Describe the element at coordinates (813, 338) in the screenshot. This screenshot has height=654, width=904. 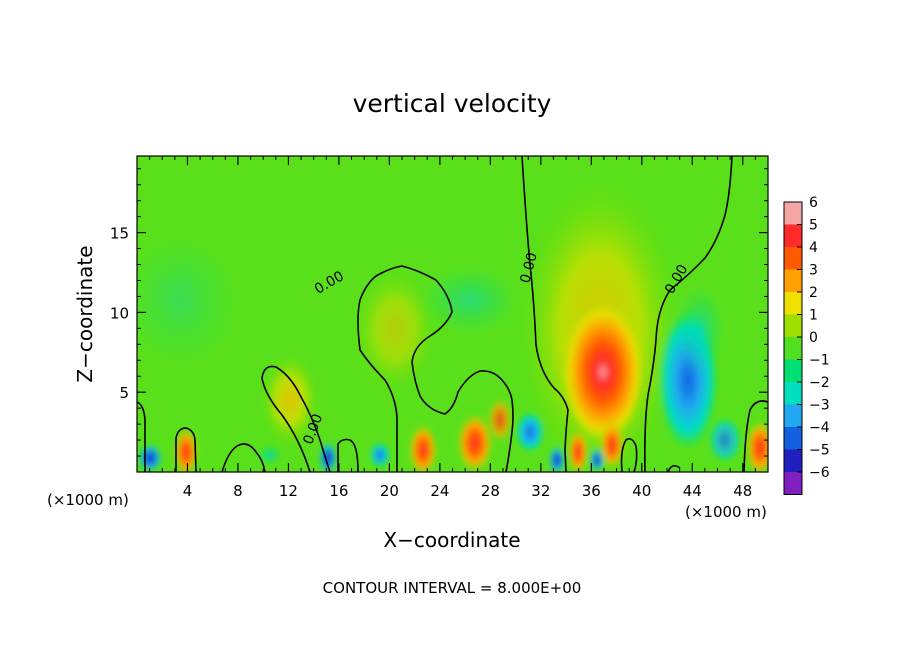
I see `colorbar-label: 0` at that location.